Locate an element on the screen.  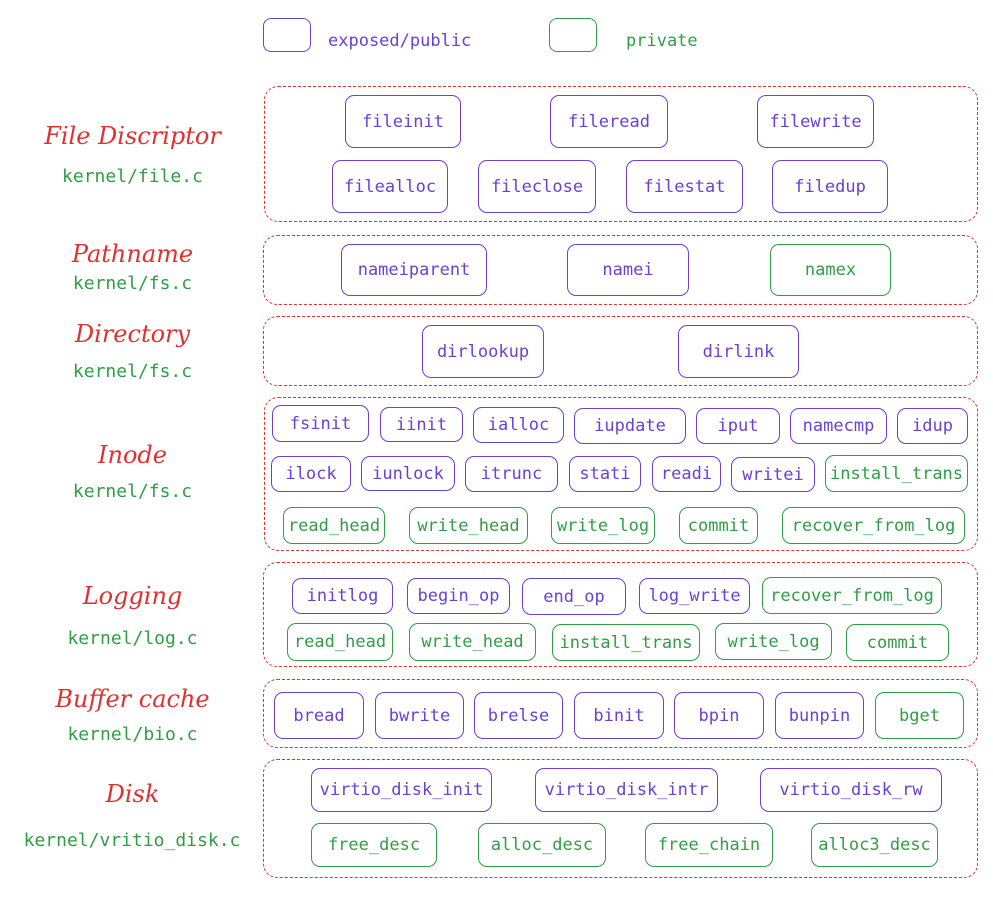
section-buffer-cache is located at coordinates (620, 713).